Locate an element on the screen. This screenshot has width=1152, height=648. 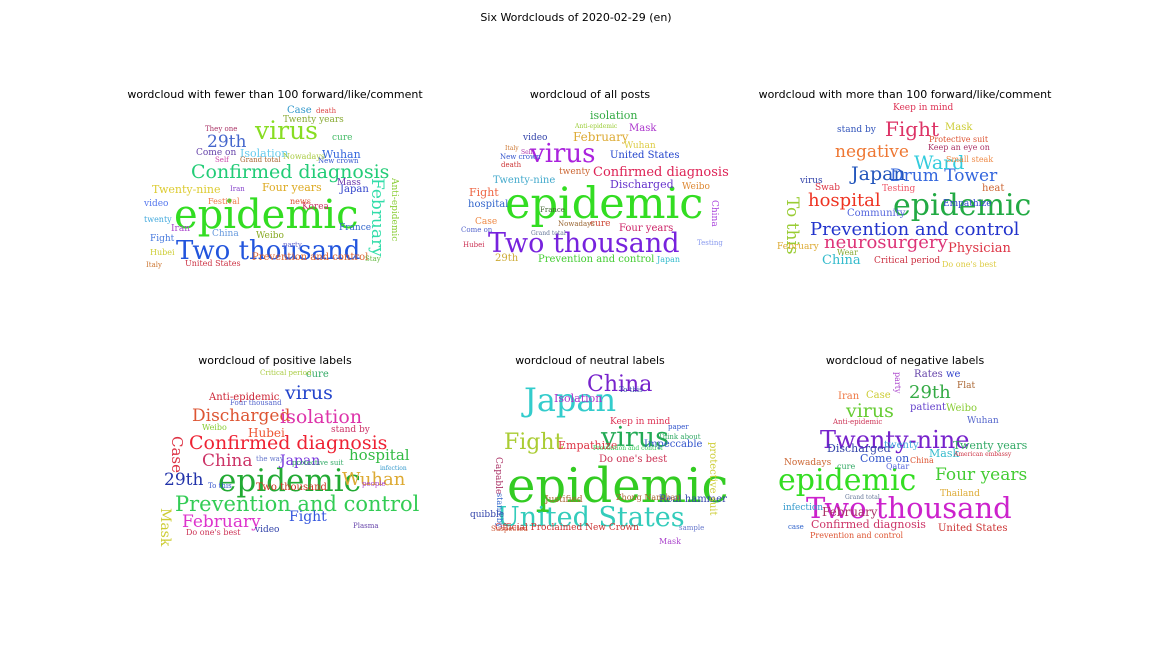
wordcloud-word: Zhong Nanshan is located at coordinates (648, 497).